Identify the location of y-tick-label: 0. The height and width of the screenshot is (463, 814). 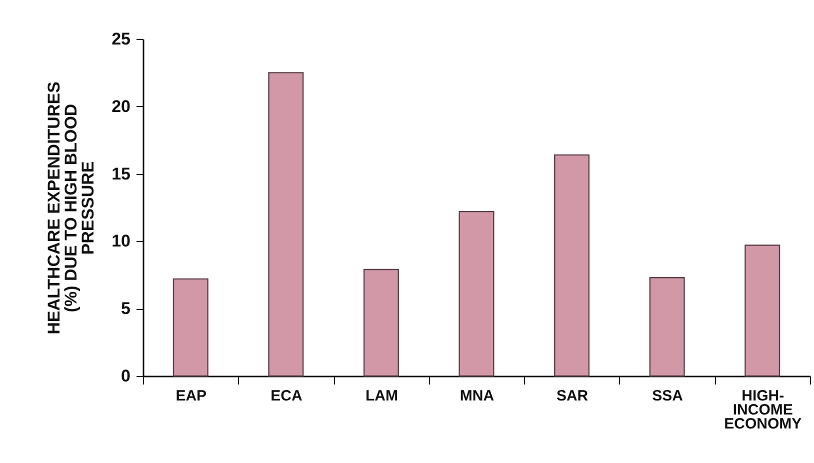
(125, 376).